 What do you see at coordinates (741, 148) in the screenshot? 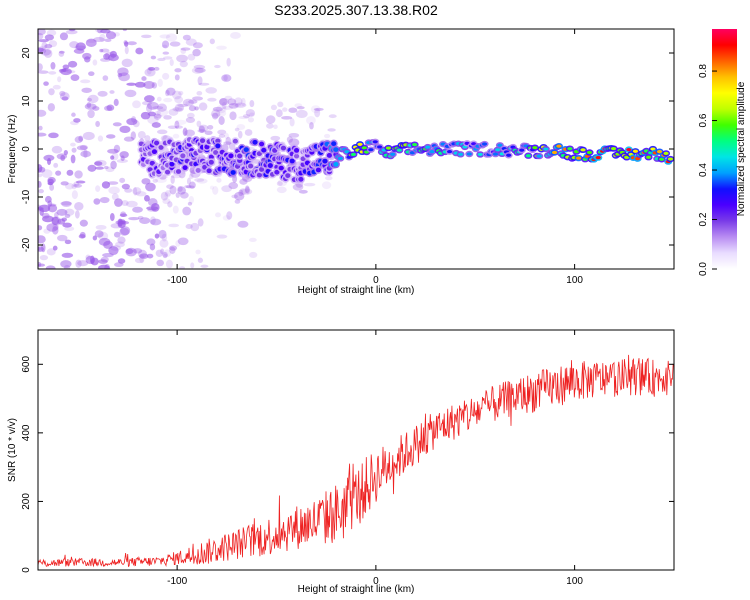
I see `colorbar-label: Normalized spectral amplitude` at bounding box center [741, 148].